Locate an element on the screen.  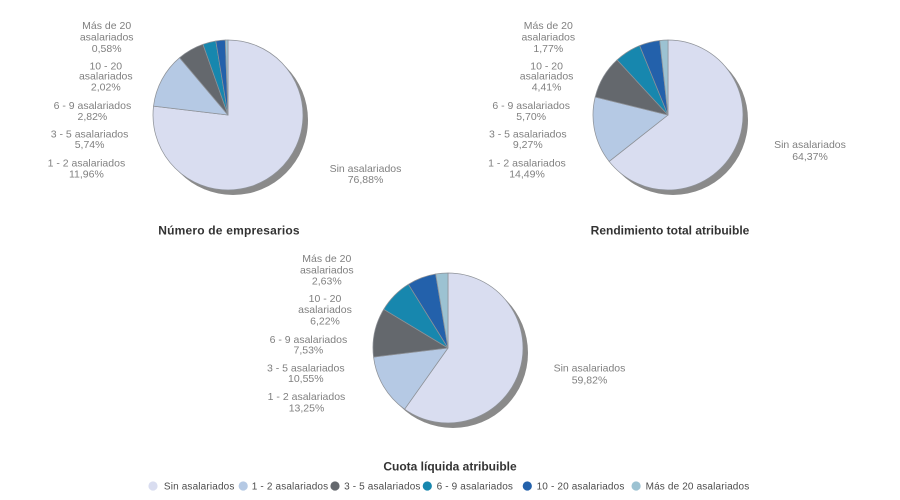
svg-text: 0,58% is located at coordinates (107, 49).